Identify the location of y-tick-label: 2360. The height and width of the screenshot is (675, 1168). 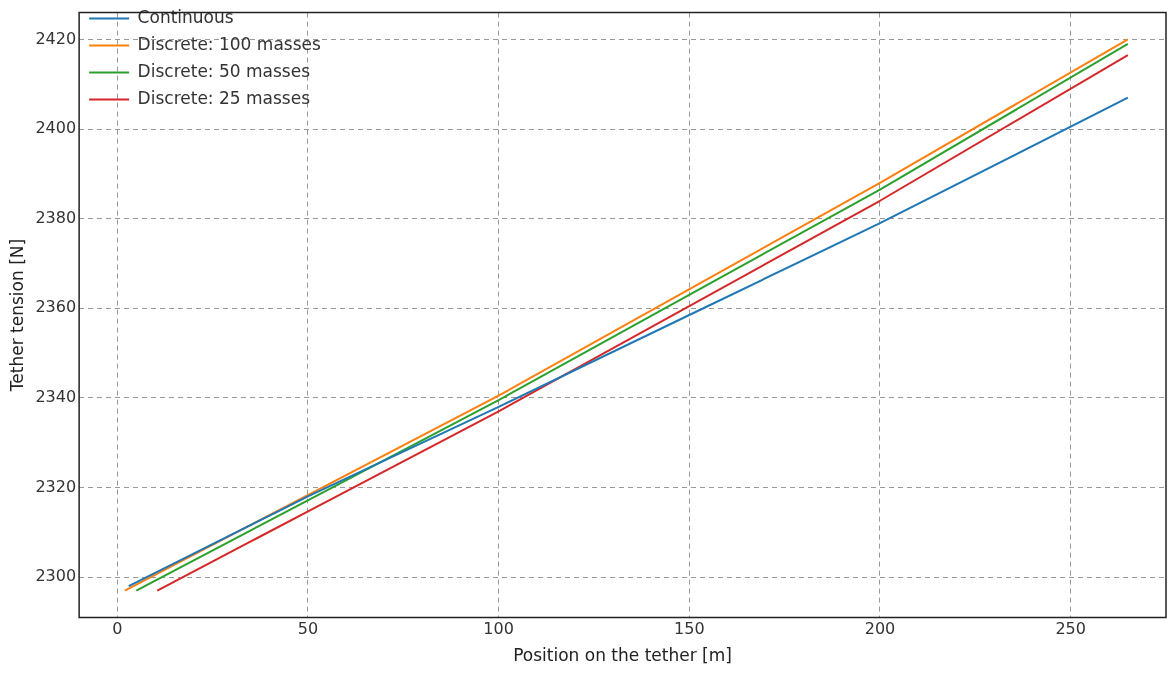
(56, 307).